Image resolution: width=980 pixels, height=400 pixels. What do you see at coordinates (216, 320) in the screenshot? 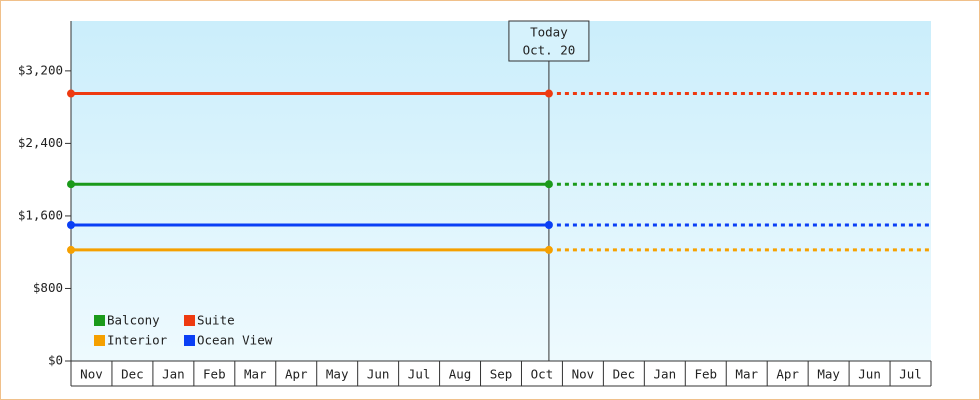
I see `legend-label: Suite` at bounding box center [216, 320].